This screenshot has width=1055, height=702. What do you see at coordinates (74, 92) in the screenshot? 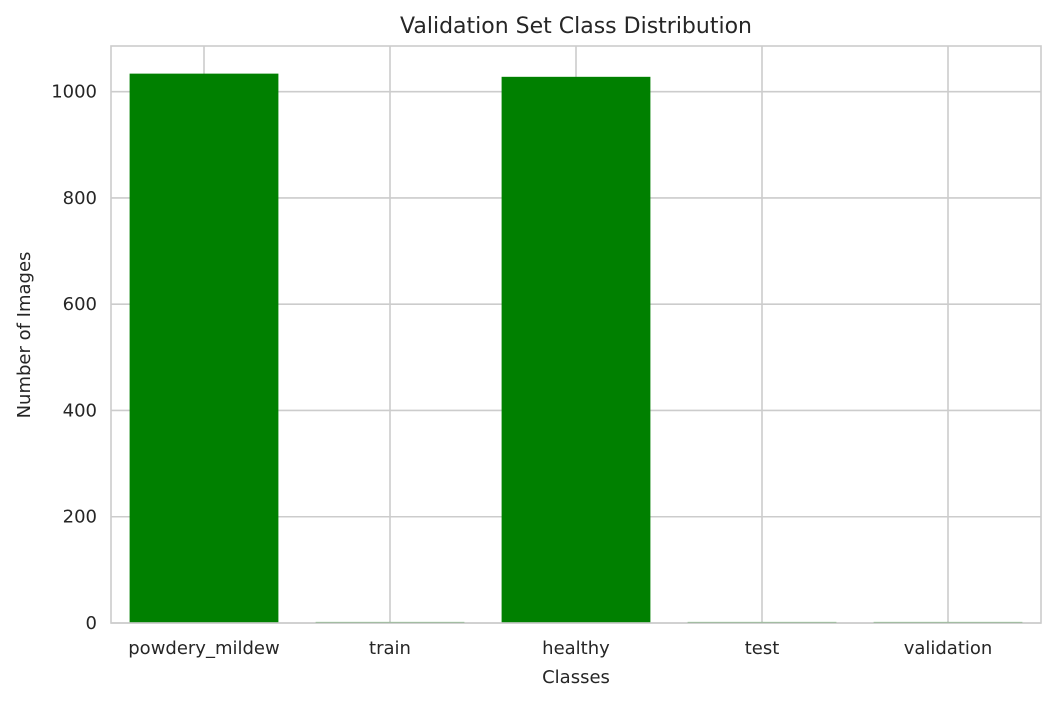
I see `y-tick-label: 1000` at bounding box center [74, 92].